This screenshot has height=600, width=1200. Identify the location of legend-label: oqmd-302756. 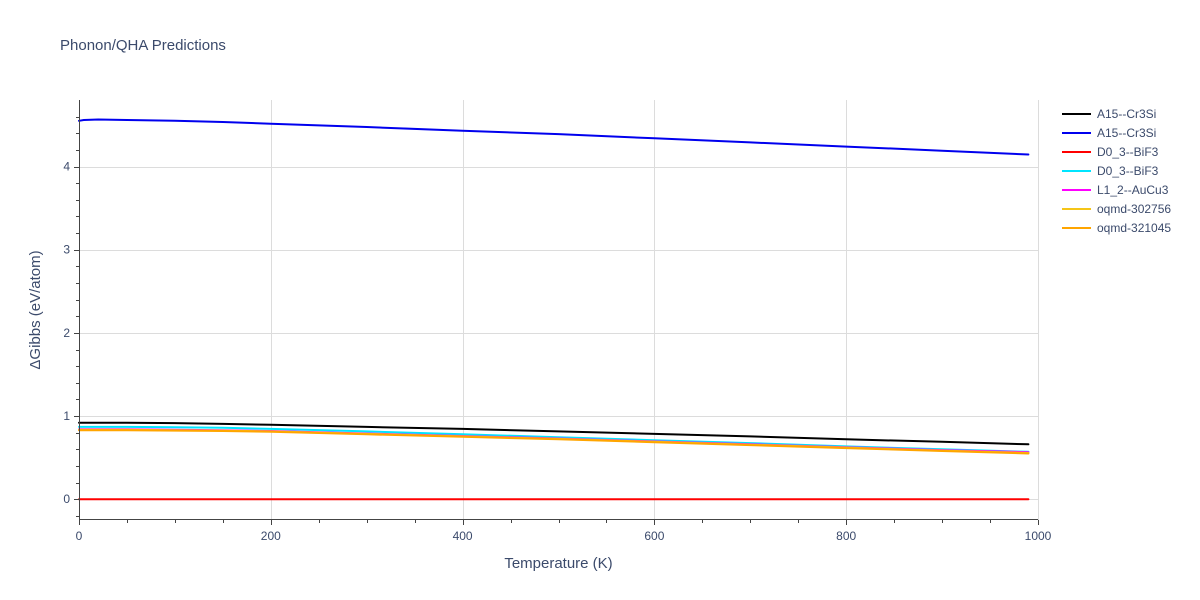
(1134, 209).